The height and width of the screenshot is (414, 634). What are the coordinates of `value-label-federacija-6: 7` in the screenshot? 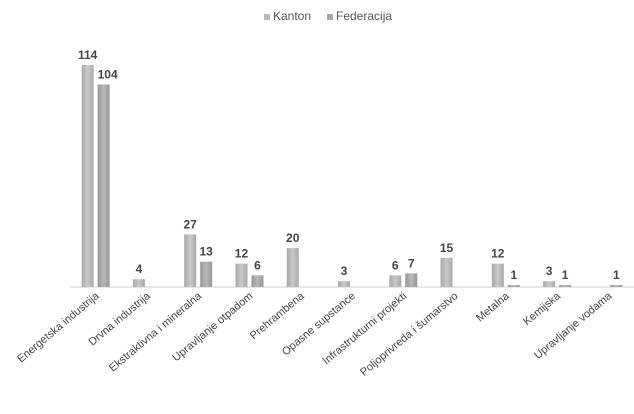 It's located at (411, 263).